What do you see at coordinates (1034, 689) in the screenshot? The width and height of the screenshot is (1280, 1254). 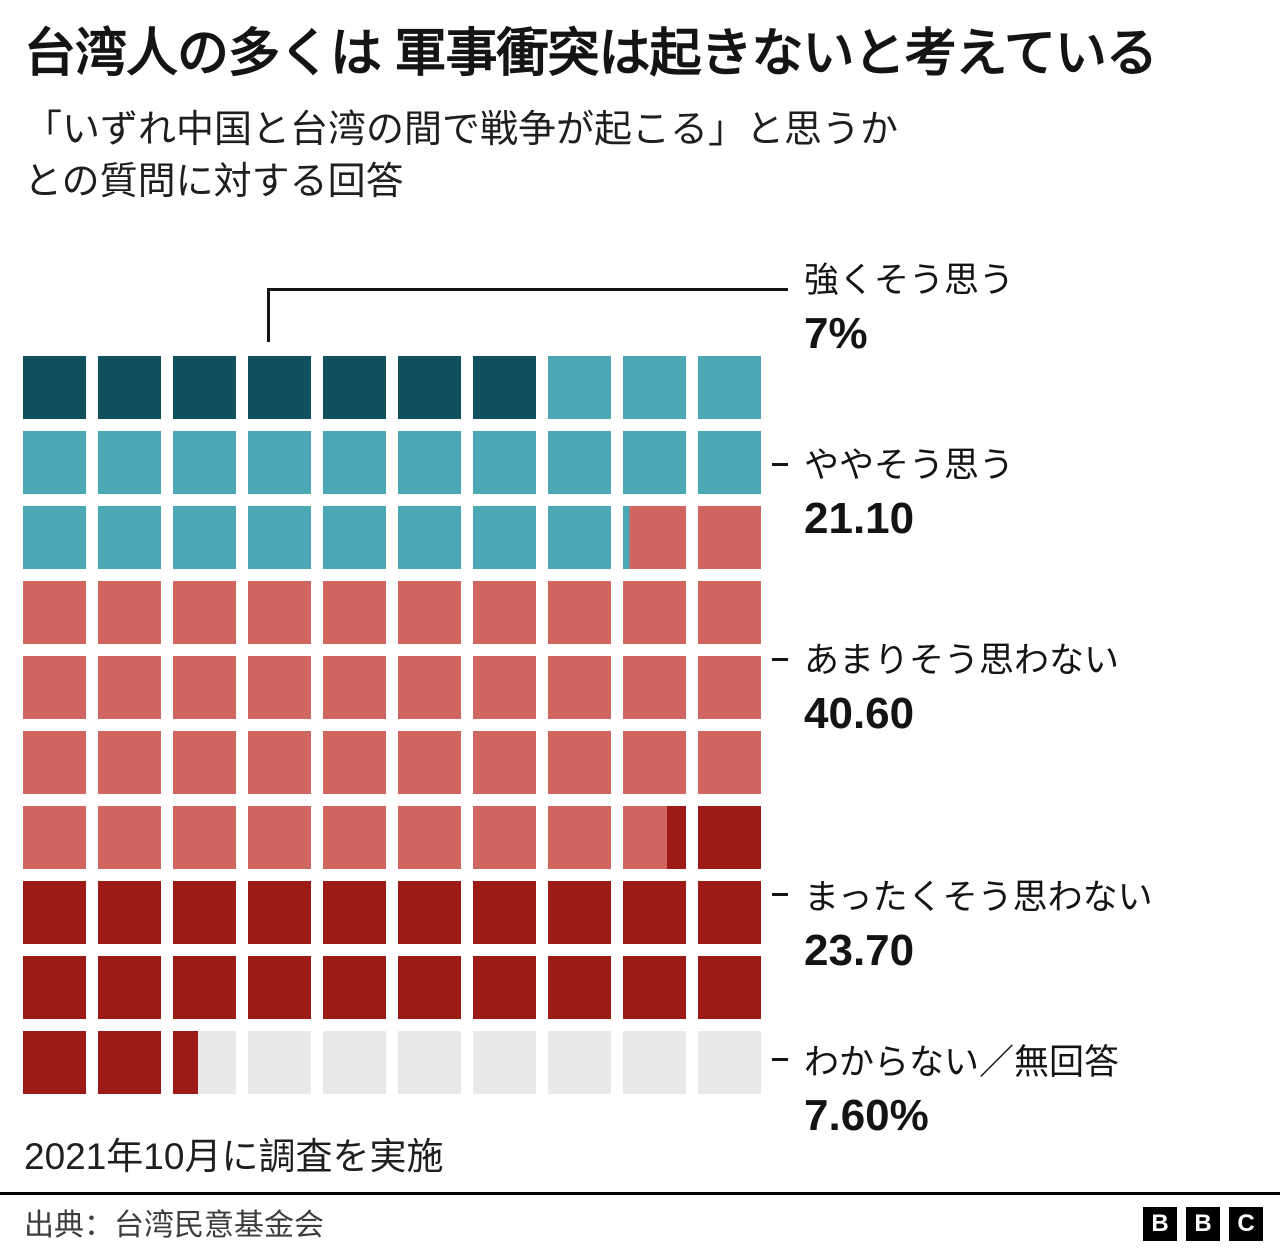 I see `legend-item-somewhat-disagree: あまりそう思わない 40.60` at bounding box center [1034, 689].